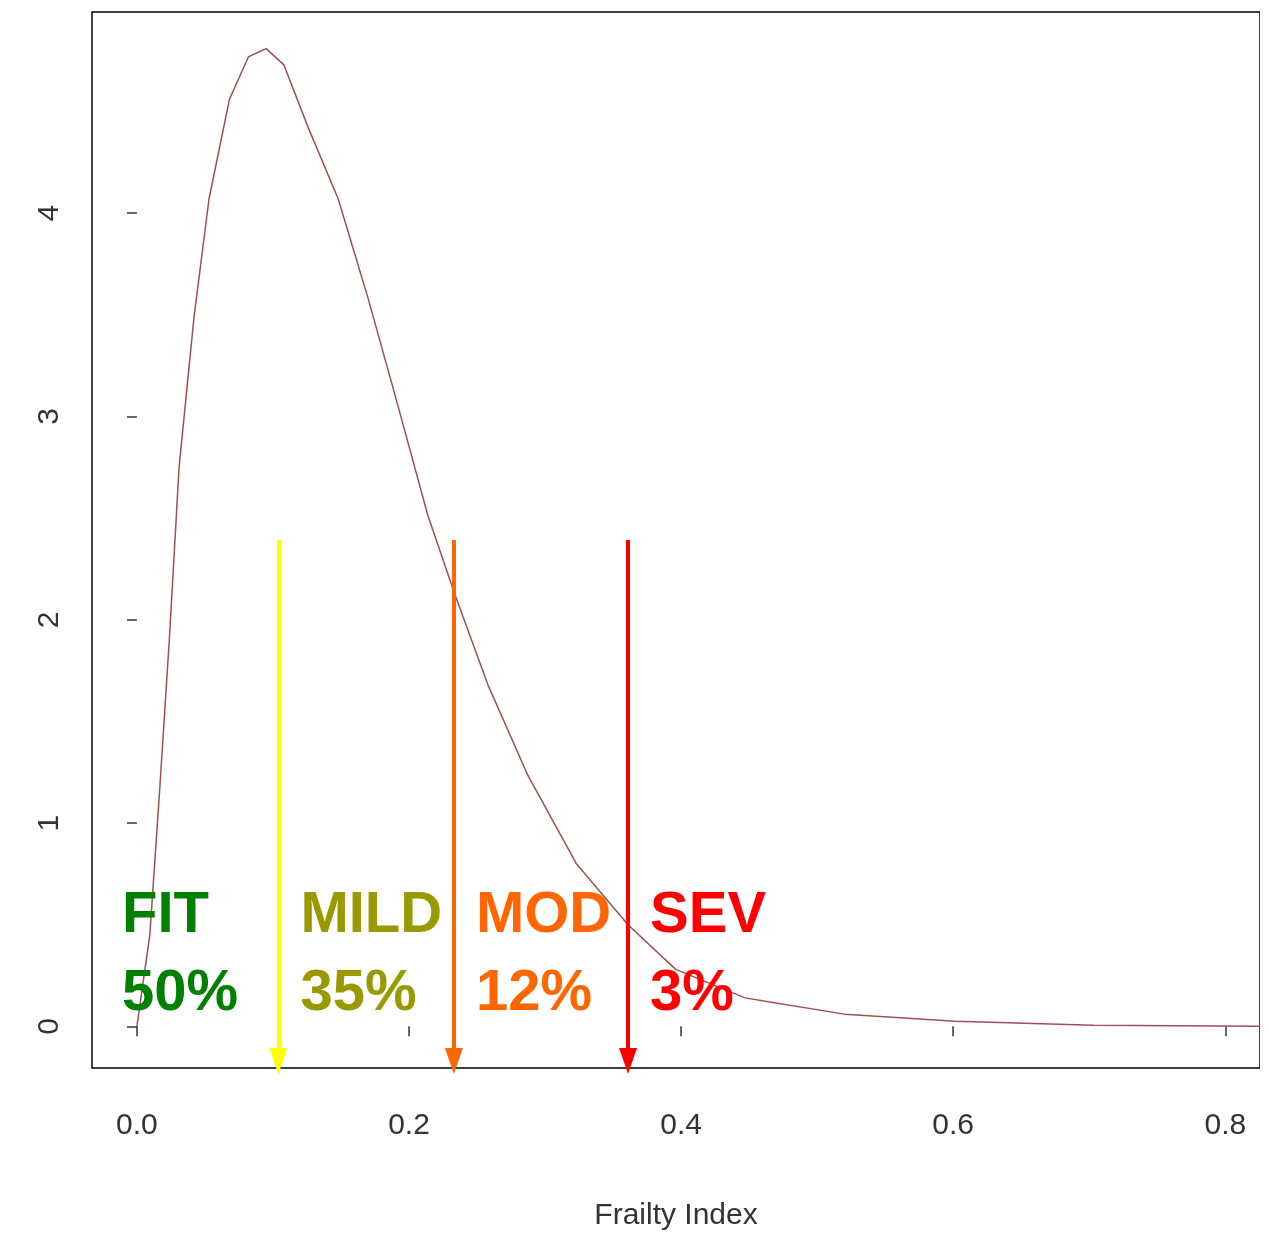 Image resolution: width=1268 pixels, height=1241 pixels. I want to click on annotation: MOD 12%, so click(543, 950).